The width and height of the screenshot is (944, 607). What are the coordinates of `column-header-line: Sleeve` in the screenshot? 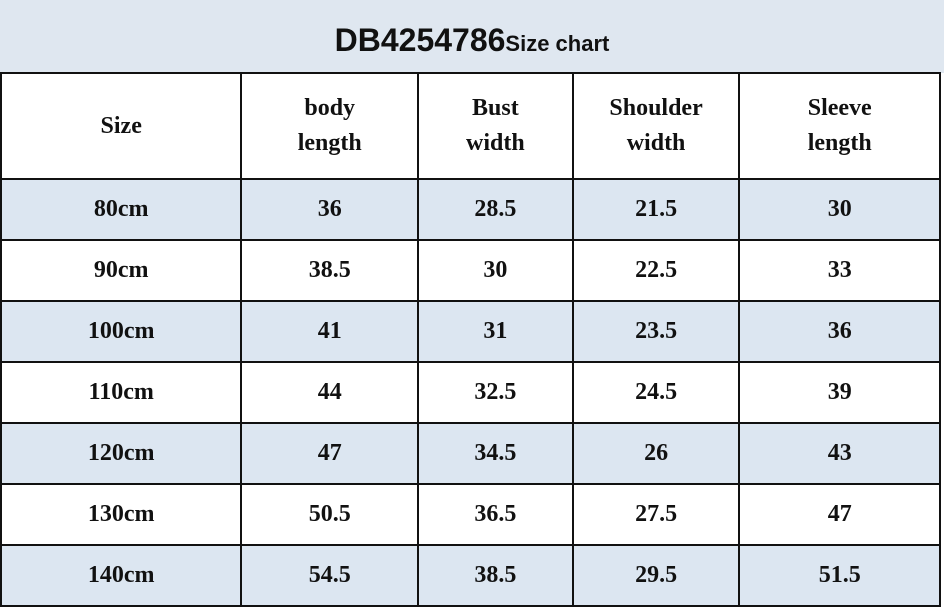 It's located at (839, 108).